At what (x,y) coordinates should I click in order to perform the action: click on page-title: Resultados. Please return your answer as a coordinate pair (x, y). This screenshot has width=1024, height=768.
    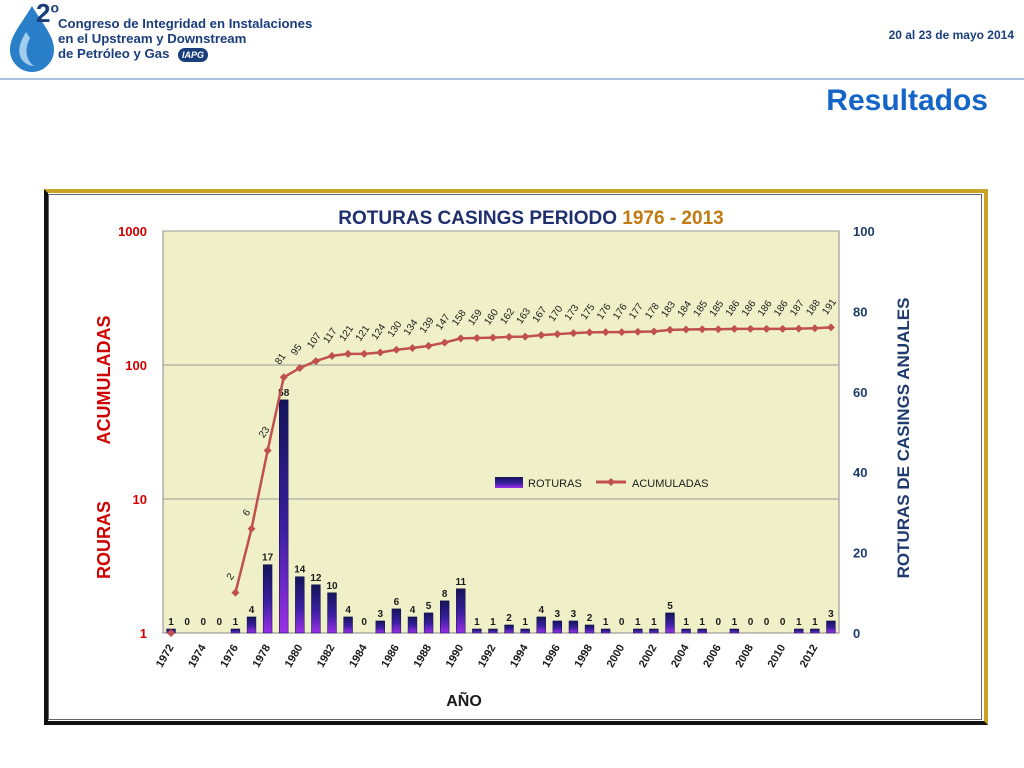
    Looking at the image, I should click on (907, 100).